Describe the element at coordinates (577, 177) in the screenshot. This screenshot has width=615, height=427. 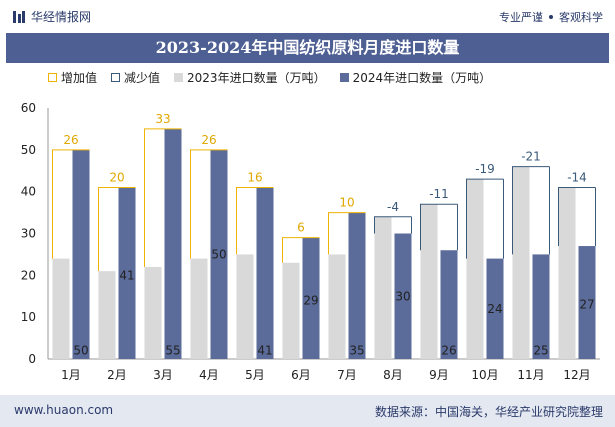
I see `decrease-value-label: -14` at that location.